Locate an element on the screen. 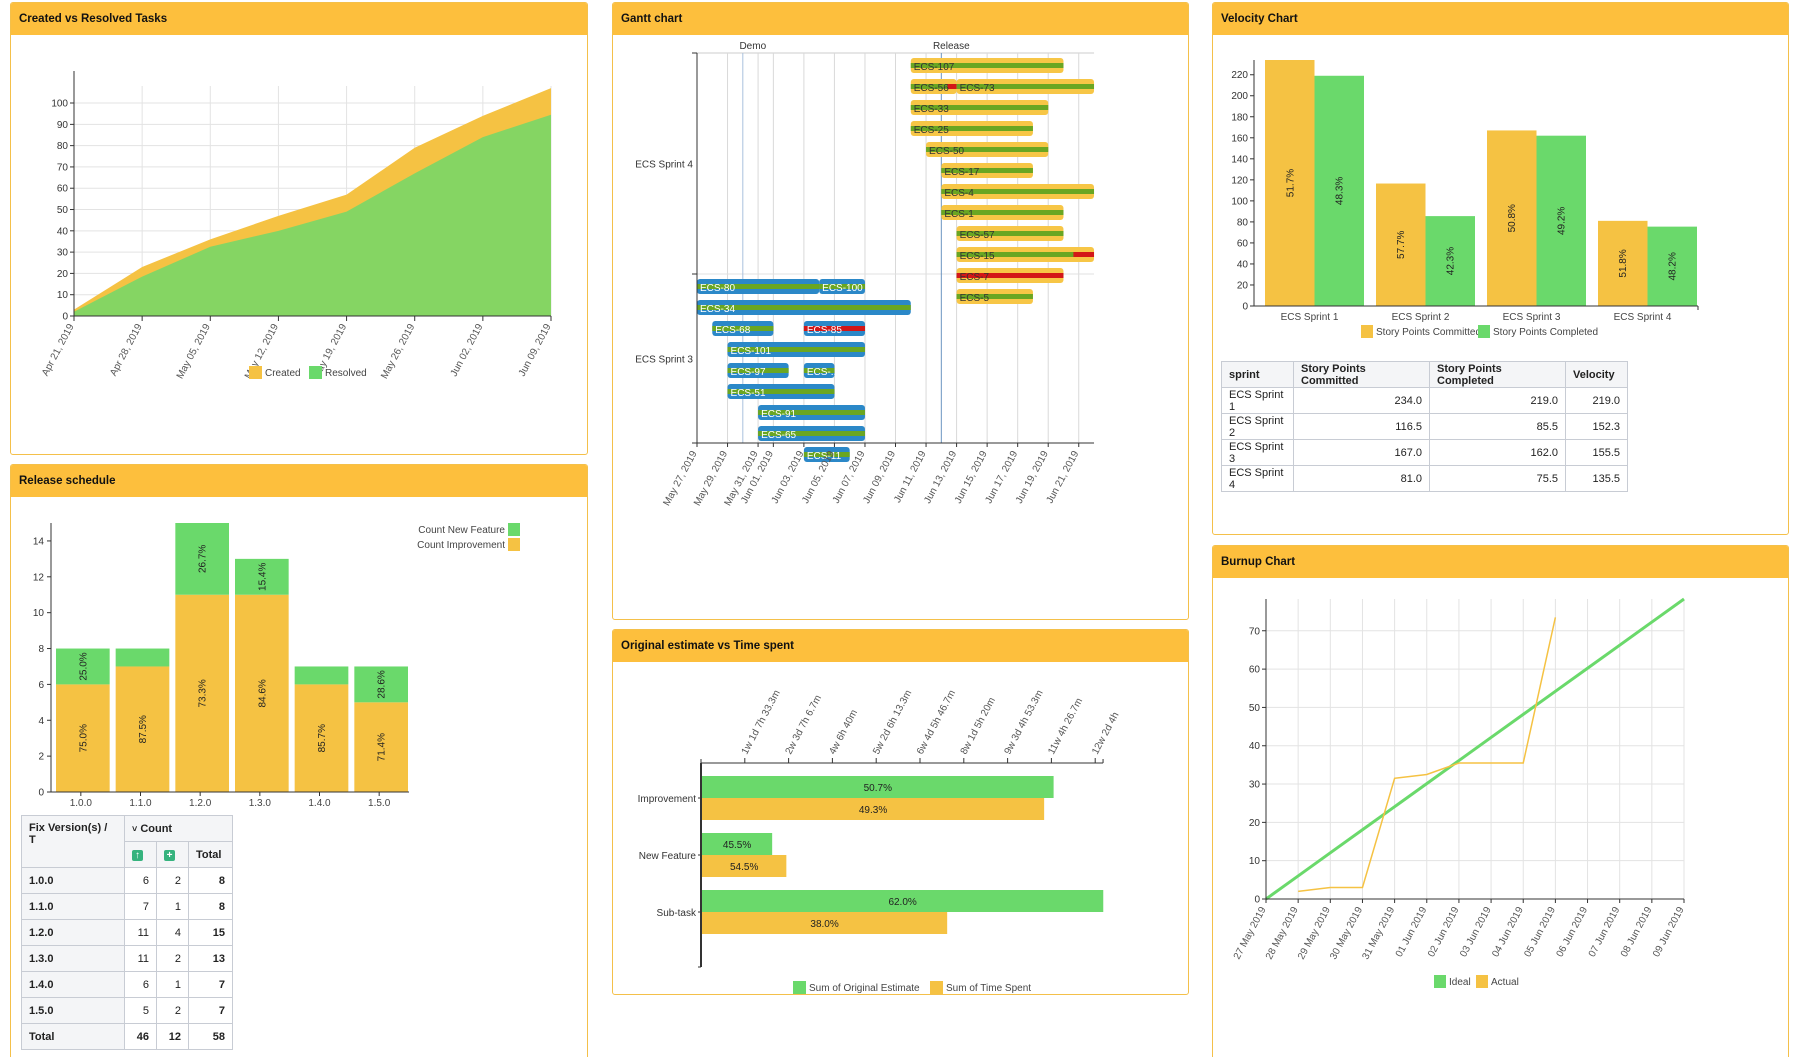 The width and height of the screenshot is (1800, 1057). pivot-new-feature-cell: 4 is located at coordinates (172, 932).